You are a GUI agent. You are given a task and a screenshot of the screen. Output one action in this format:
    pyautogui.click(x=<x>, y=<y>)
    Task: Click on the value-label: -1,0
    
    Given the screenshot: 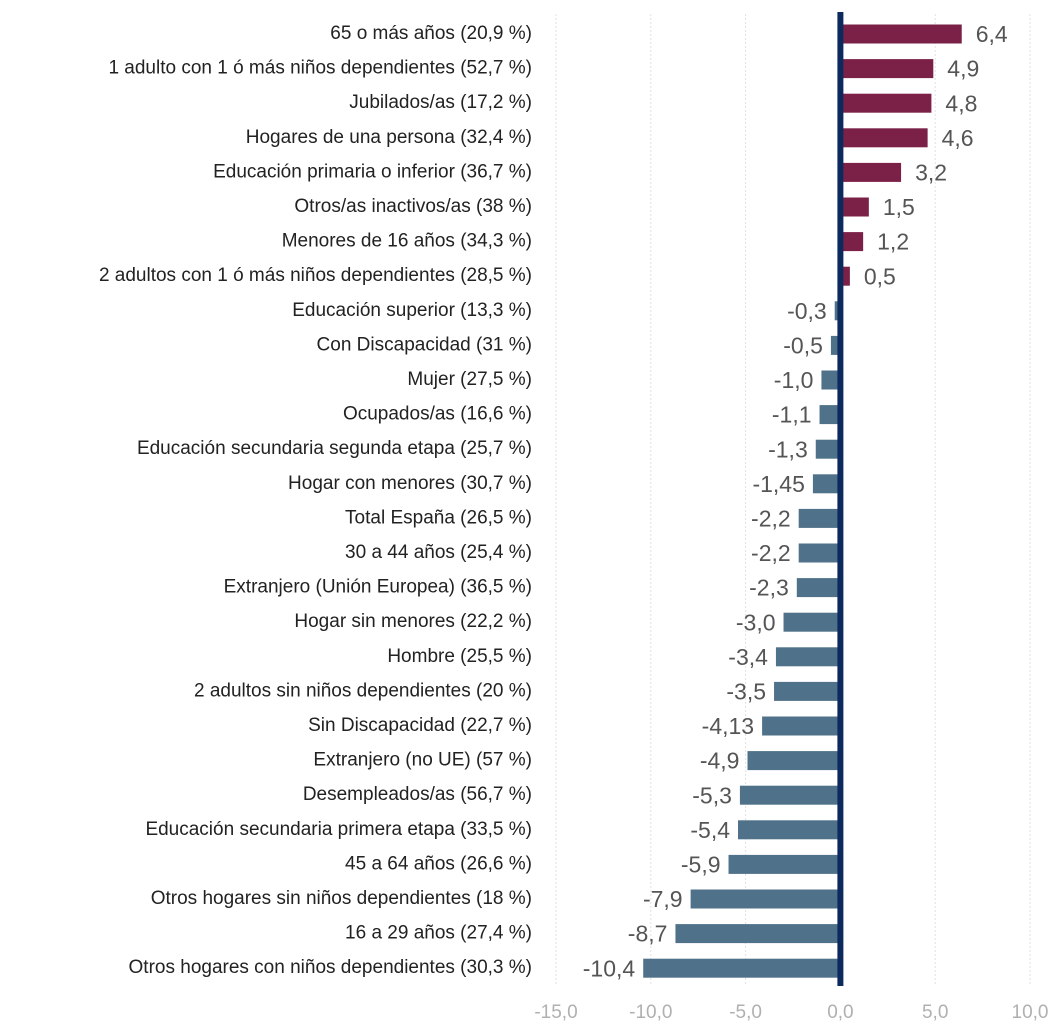 What is the action you would take?
    pyautogui.click(x=794, y=380)
    